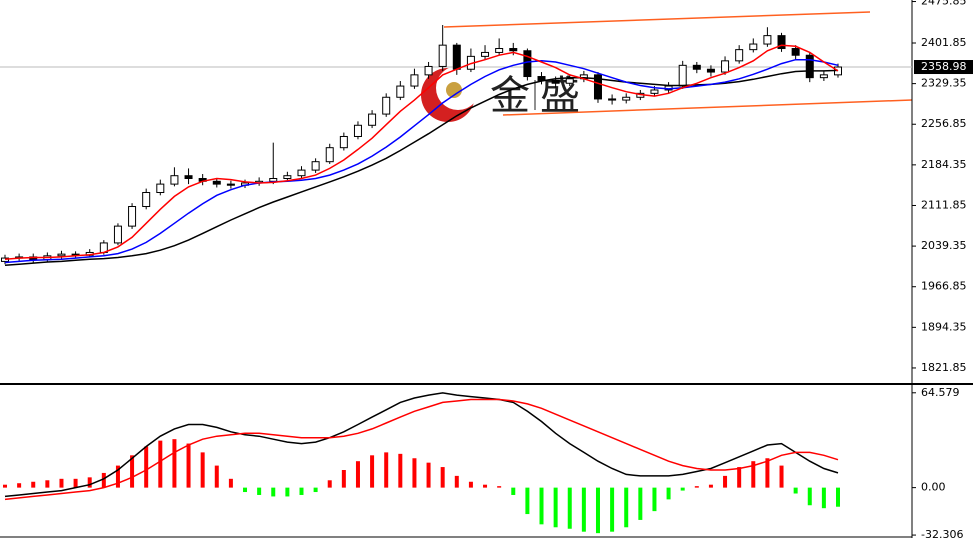 The height and width of the screenshot is (538, 973). What do you see at coordinates (942, 533) in the screenshot?
I see `y-tick-label: -32.306` at bounding box center [942, 533].